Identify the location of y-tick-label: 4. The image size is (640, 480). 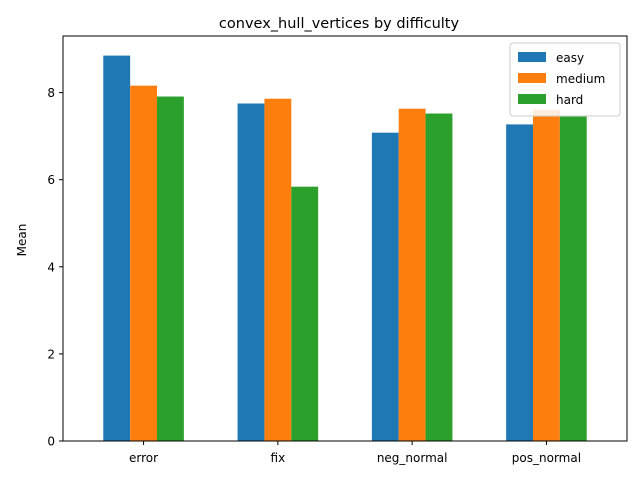
(51, 267).